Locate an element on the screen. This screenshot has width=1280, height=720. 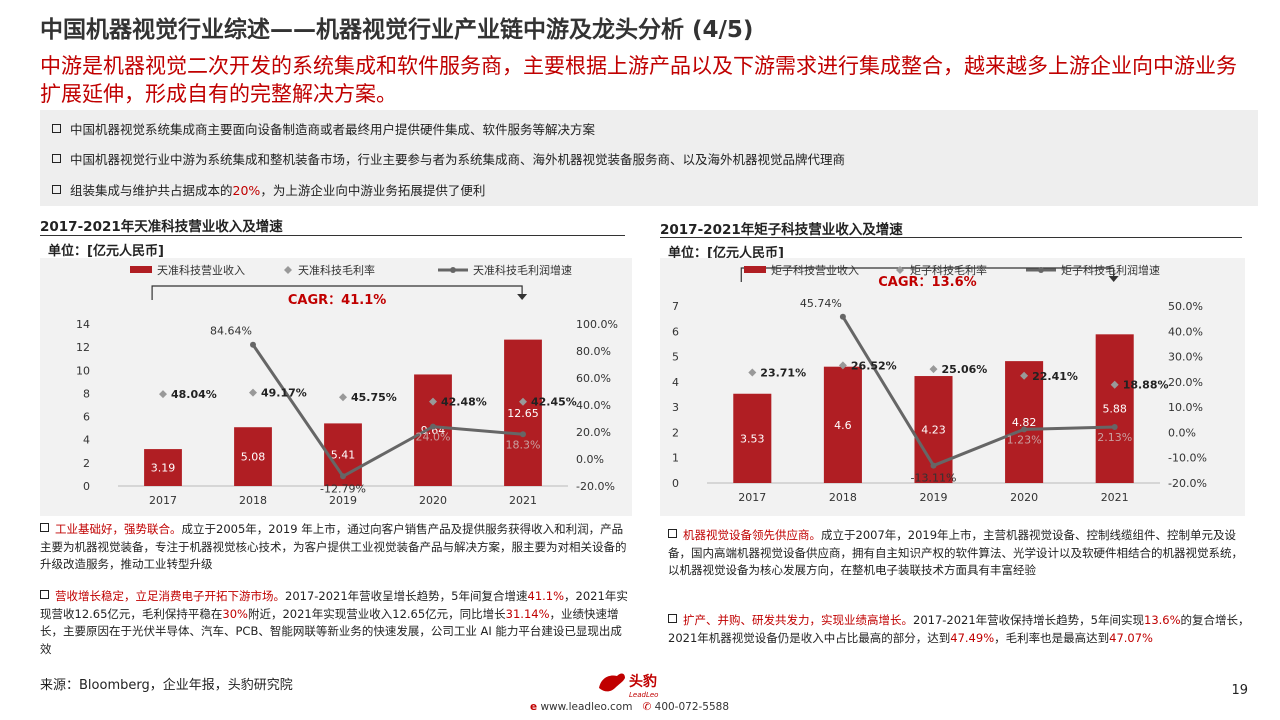
right-section-title: 2017-2021年矩子科技营业收入及增速 is located at coordinates (781, 230).